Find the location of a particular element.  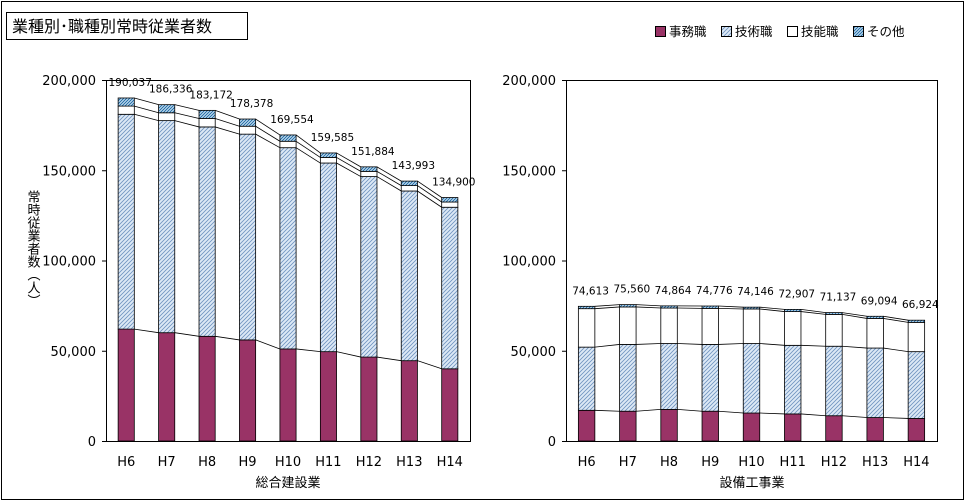

data-label-total: 74,864 is located at coordinates (673, 291).